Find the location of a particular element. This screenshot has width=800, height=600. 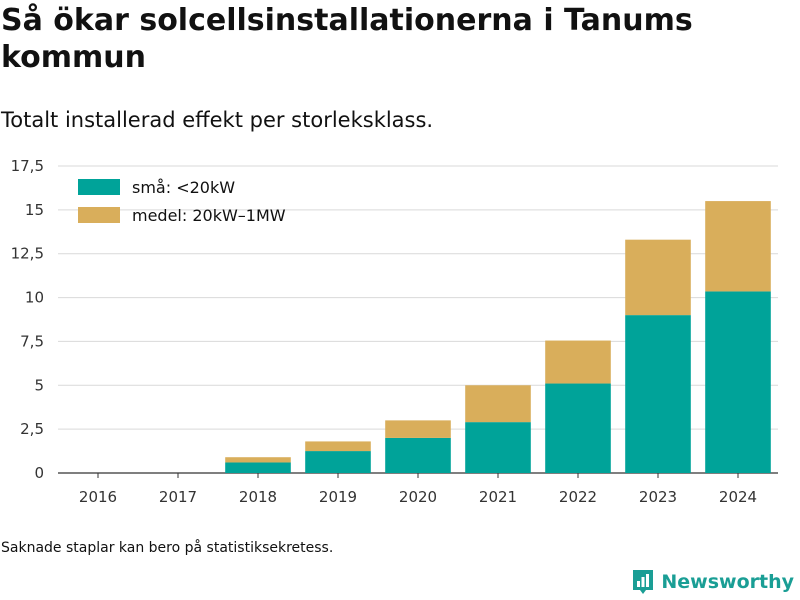

y-tick-label: 12,5 is located at coordinates (27, 254).